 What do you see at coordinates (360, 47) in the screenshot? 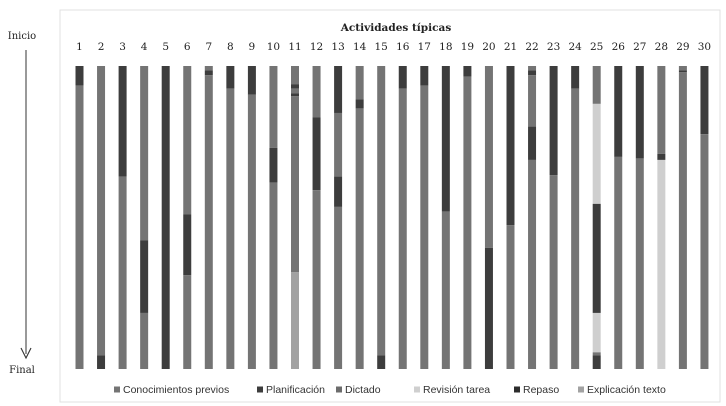
I see `tick-label-14: 14` at bounding box center [360, 47].